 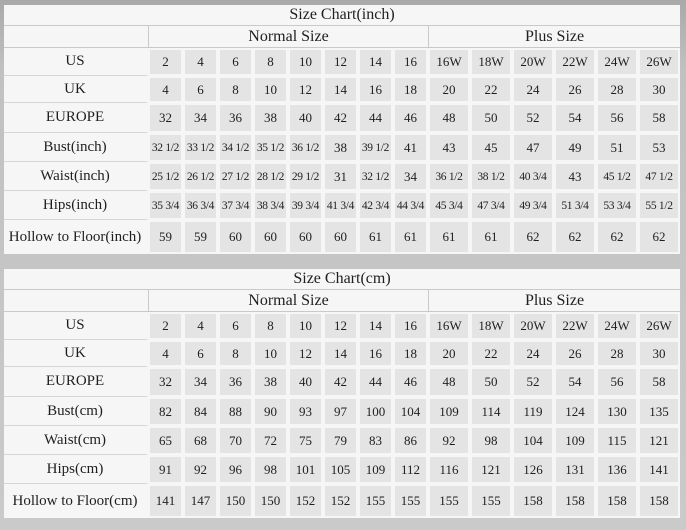 I want to click on size-cell: 32, so click(x=165, y=382).